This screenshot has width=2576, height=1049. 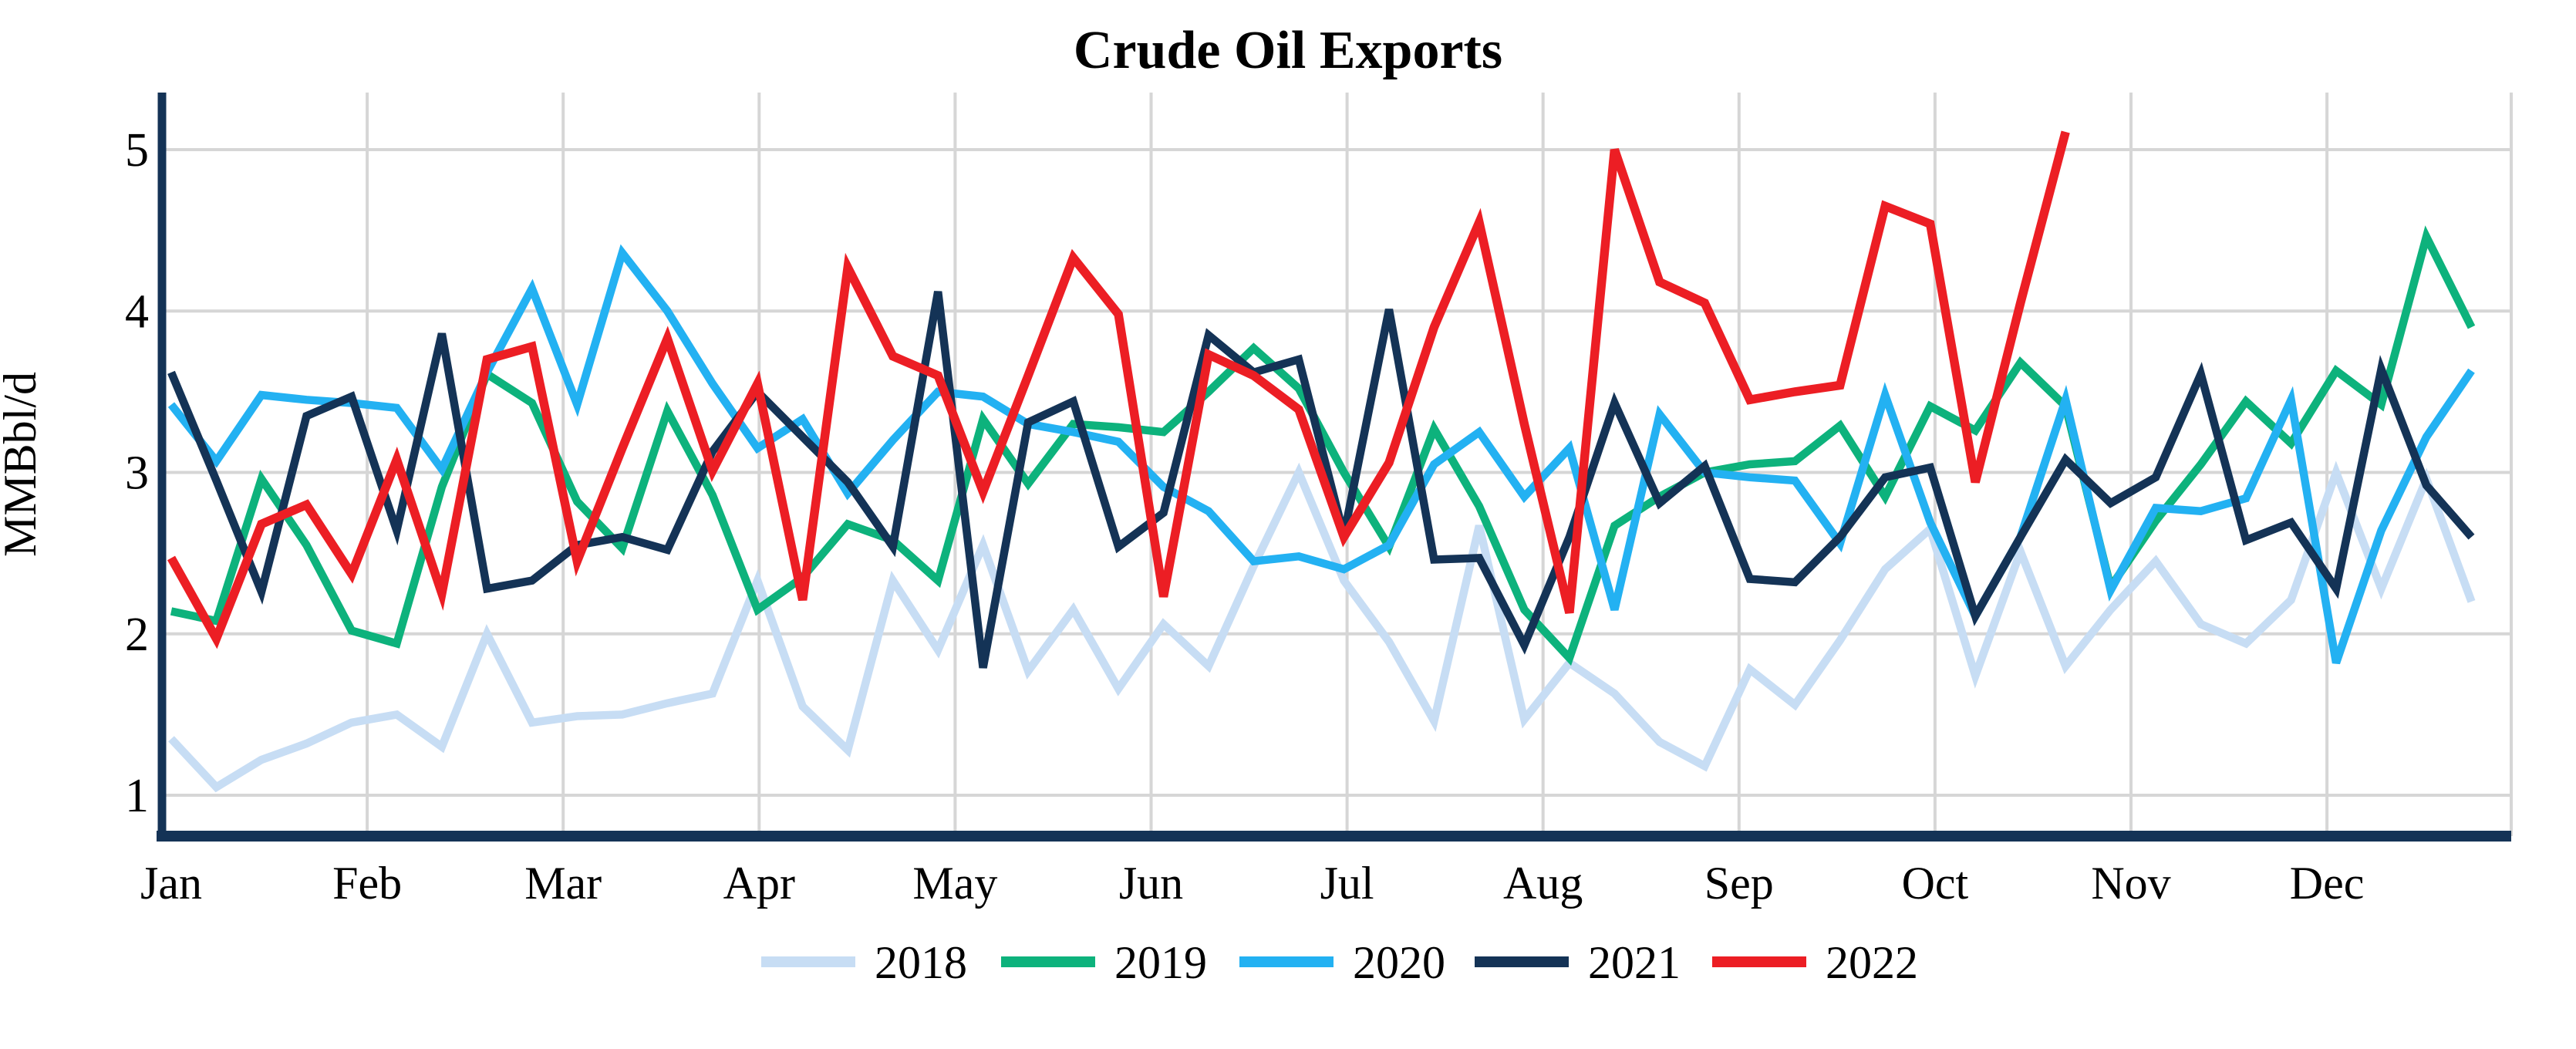 I want to click on y-tick-label-5: 5, so click(x=137, y=150).